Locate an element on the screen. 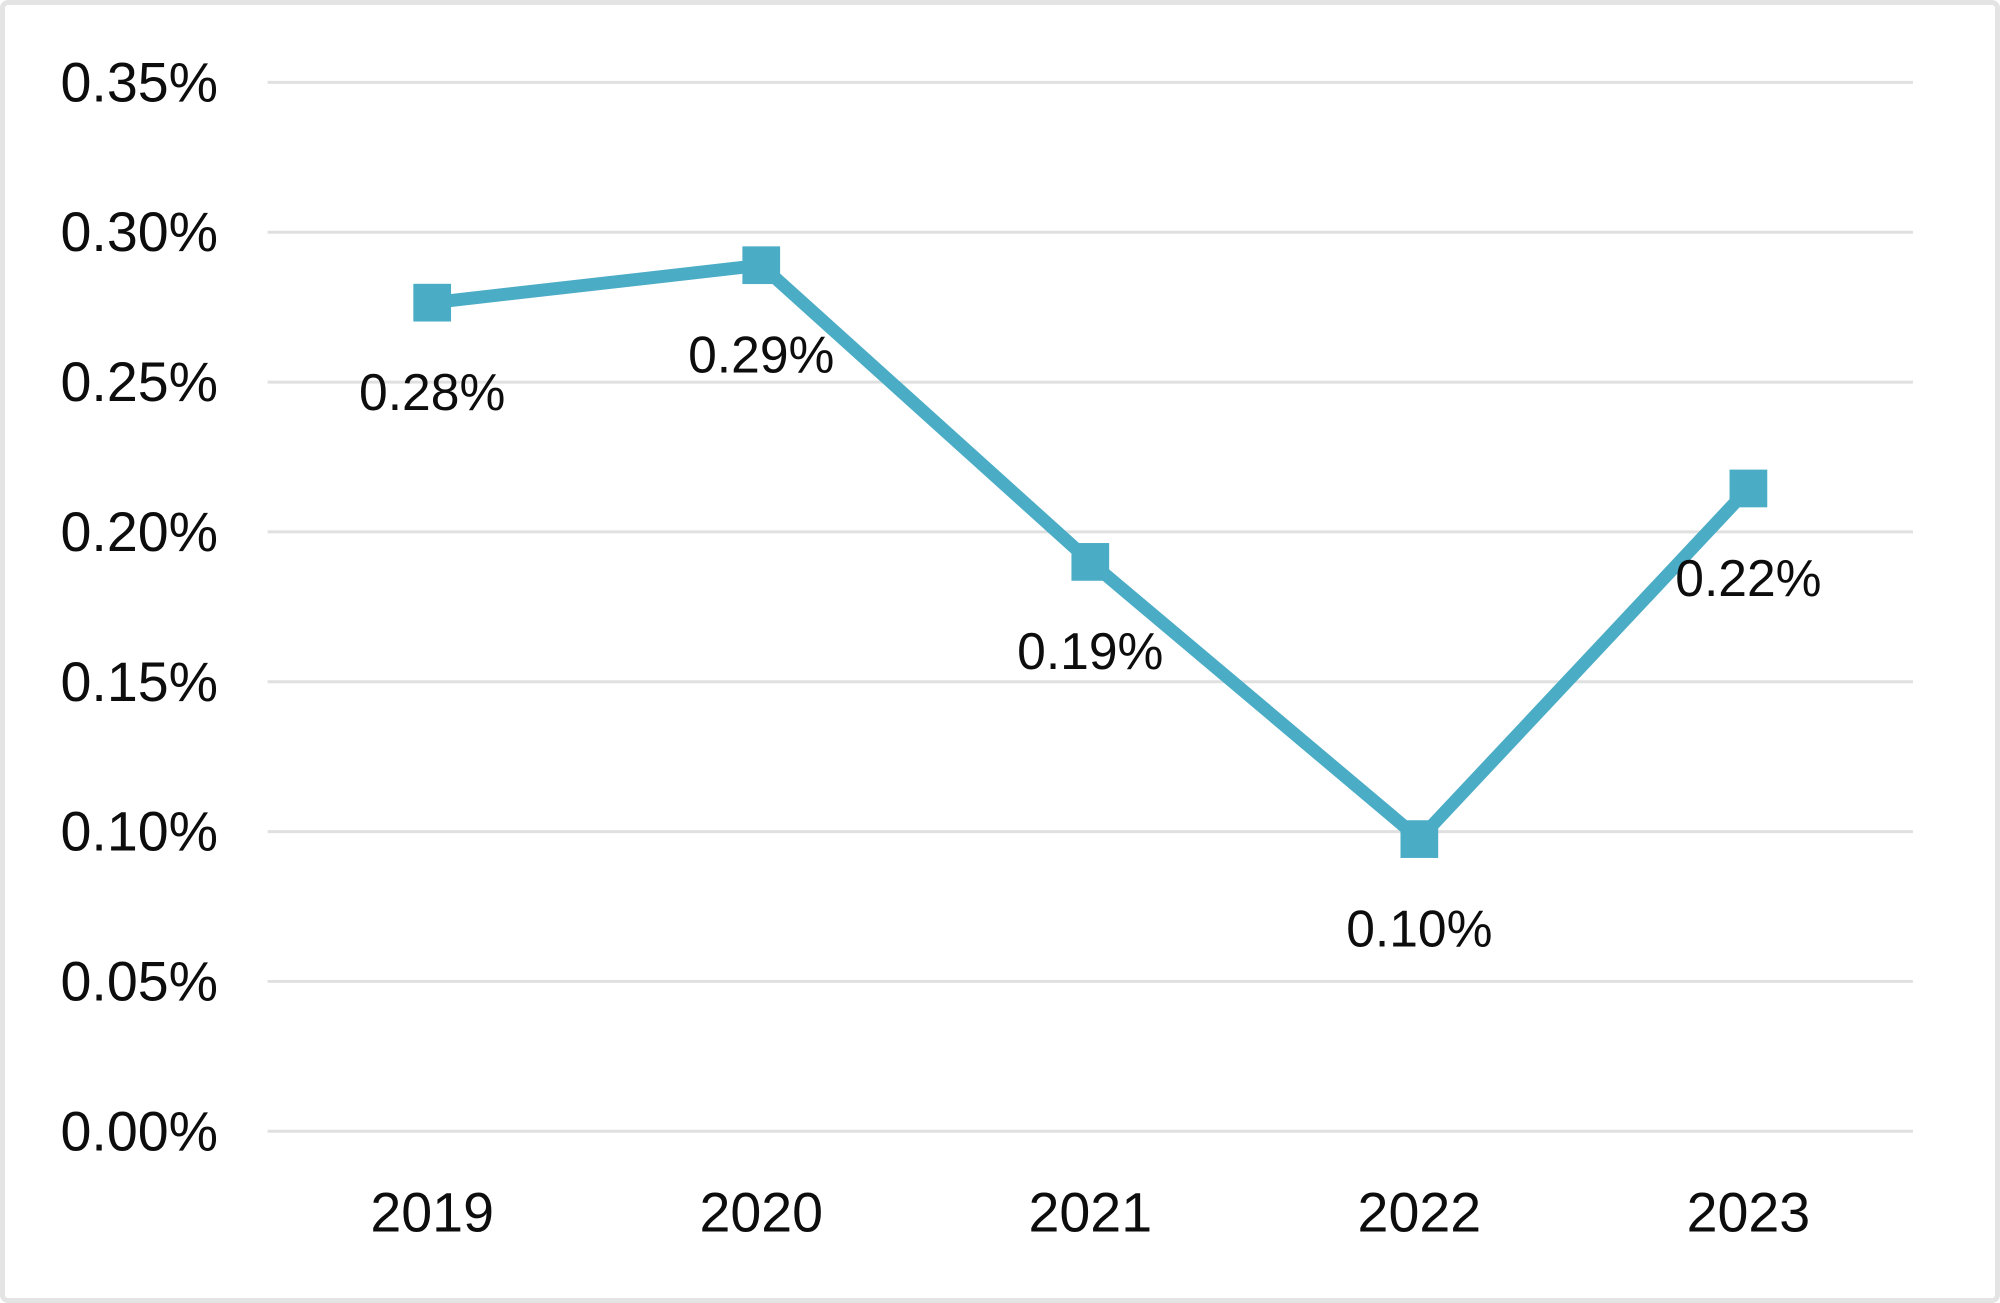 The height and width of the screenshot is (1303, 2000). y-axis-tick-label: 0.00% is located at coordinates (140, 1131).